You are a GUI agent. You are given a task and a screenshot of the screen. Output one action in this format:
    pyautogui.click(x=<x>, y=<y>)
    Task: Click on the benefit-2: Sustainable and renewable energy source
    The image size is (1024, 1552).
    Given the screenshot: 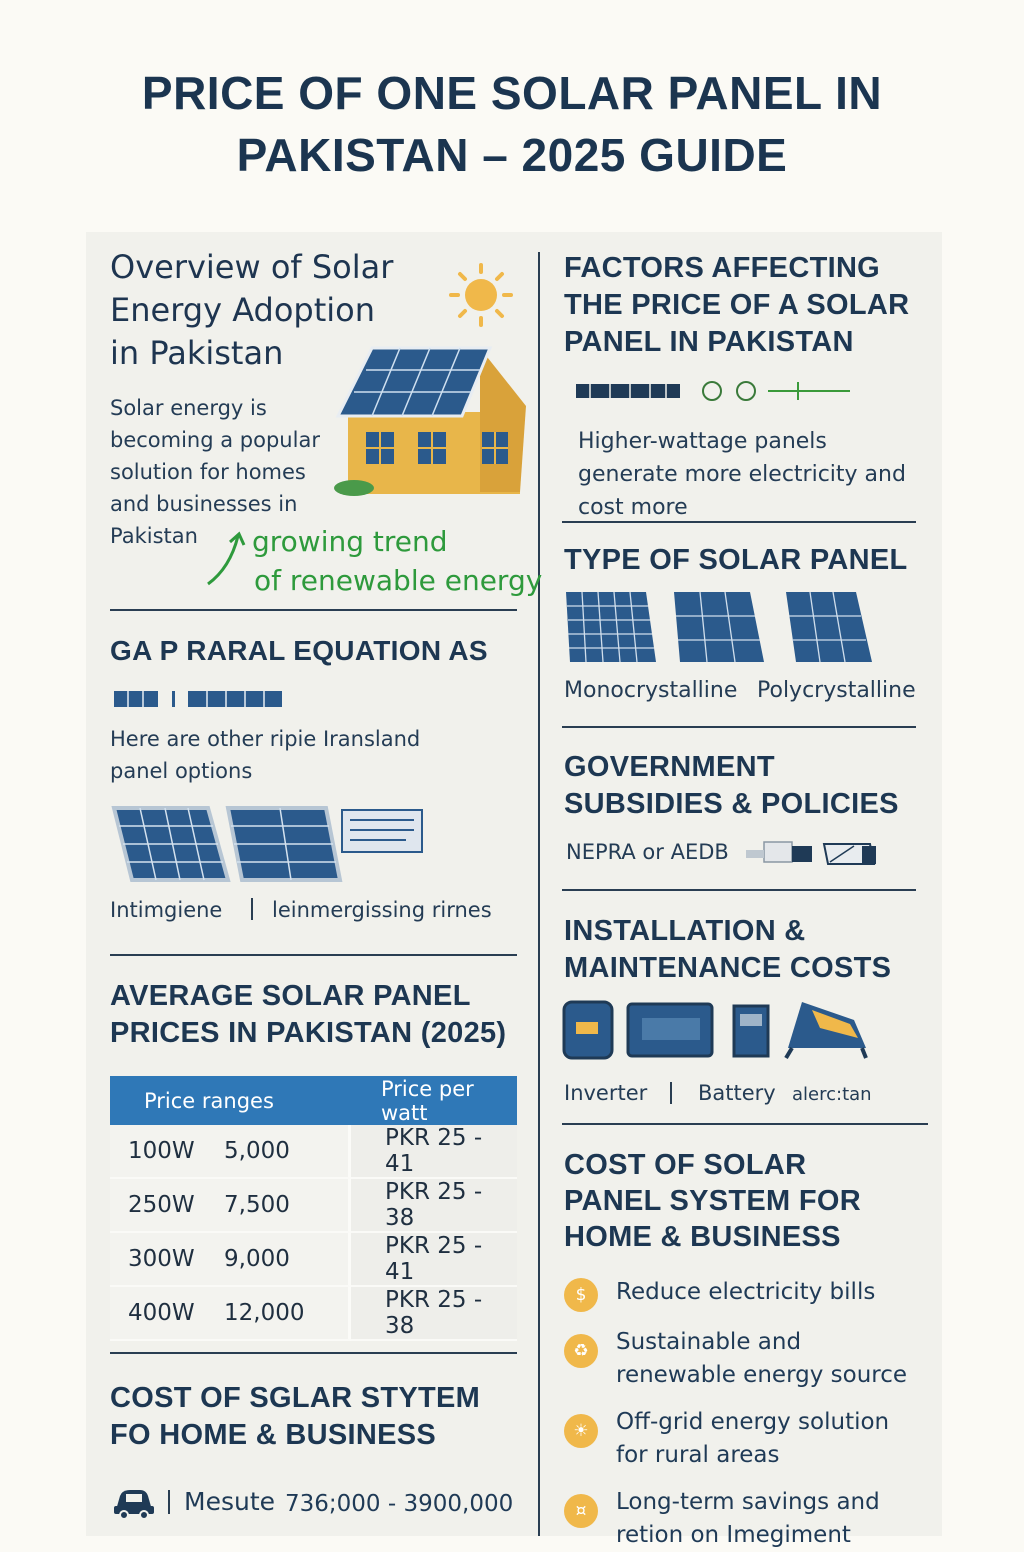 What is the action you would take?
    pyautogui.click(x=762, y=1358)
    